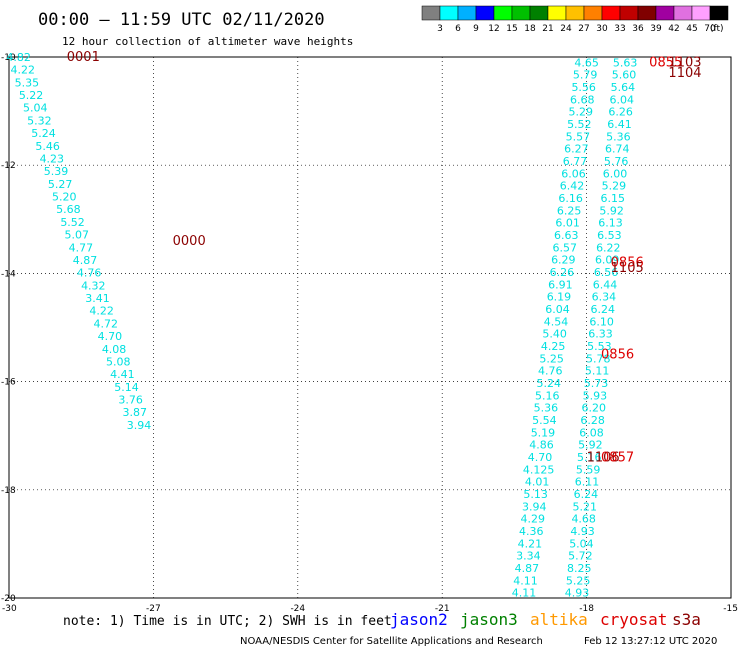  I want to click on wave-height-label: 5.13, so click(535, 494).